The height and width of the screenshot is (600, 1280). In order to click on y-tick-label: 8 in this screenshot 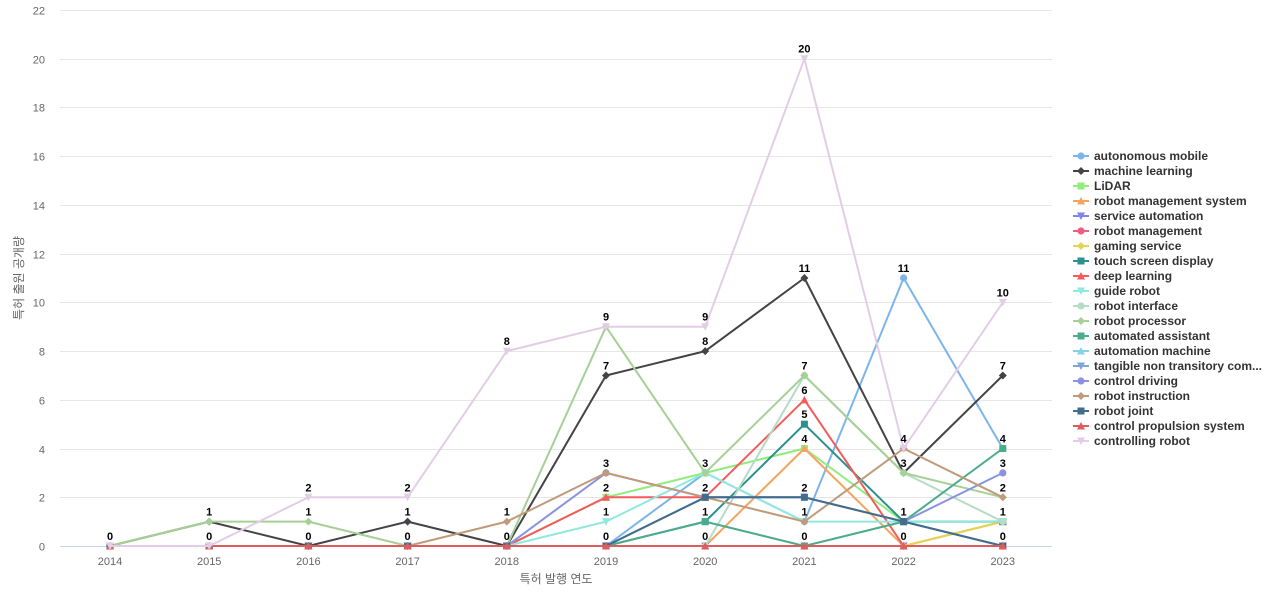, I will do `click(42, 353)`.